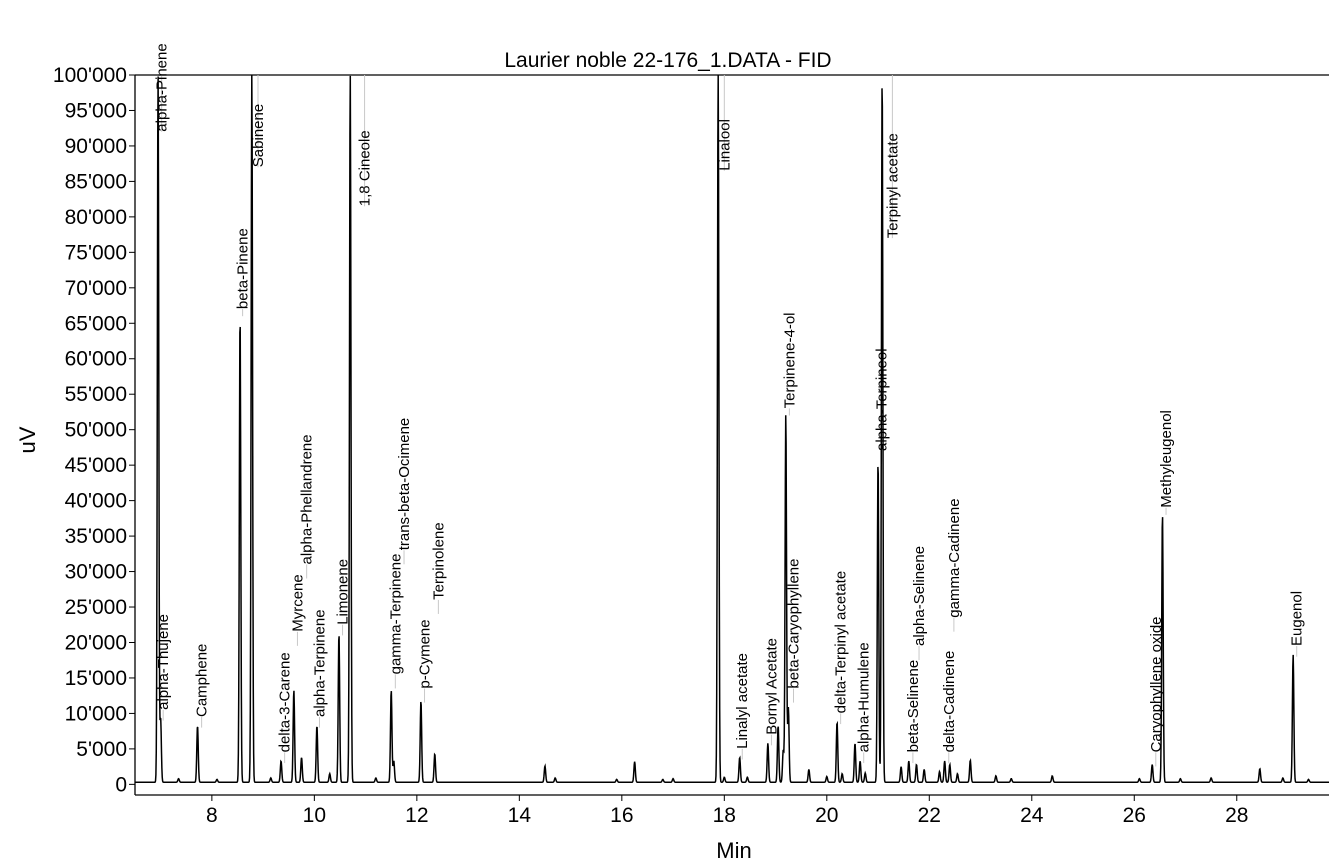 This screenshot has width=1329, height=863. What do you see at coordinates (913, 706) in the screenshot?
I see `peak-label: beta-Selinene` at bounding box center [913, 706].